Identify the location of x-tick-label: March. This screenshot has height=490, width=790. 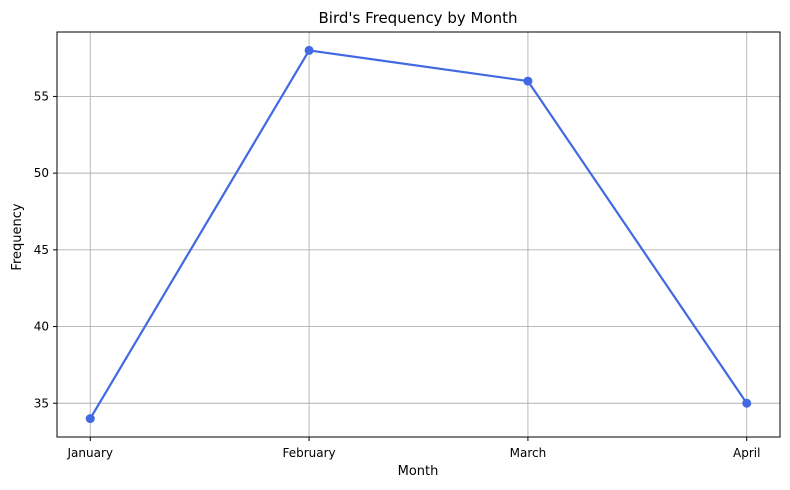
(528, 453).